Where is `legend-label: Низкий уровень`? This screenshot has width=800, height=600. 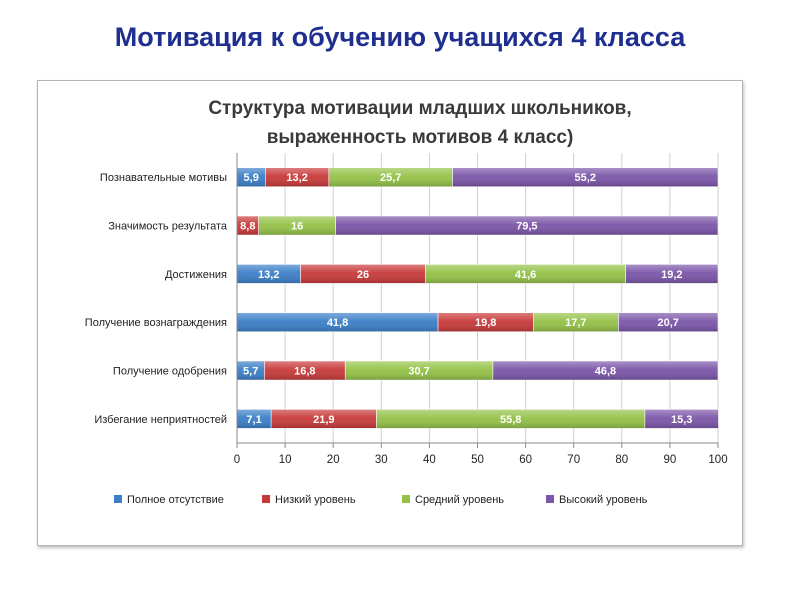 legend-label: Низкий уровень is located at coordinates (315, 500).